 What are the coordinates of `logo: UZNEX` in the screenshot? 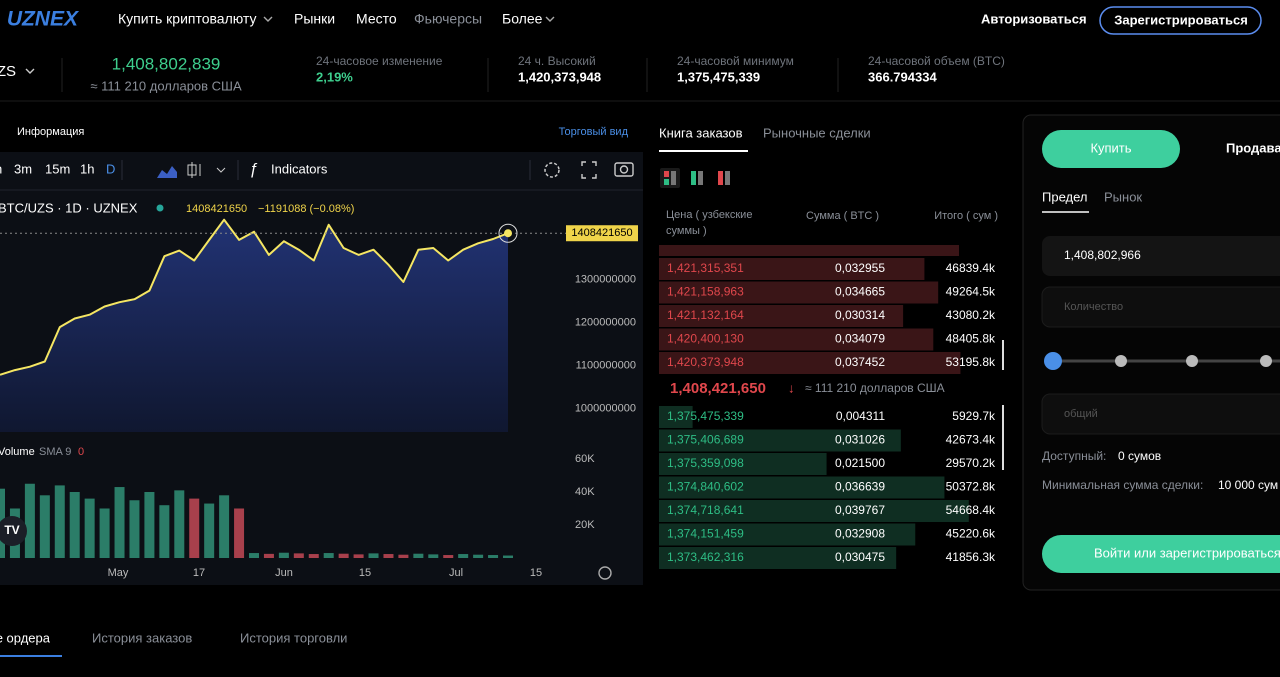 It's located at (43, 19).